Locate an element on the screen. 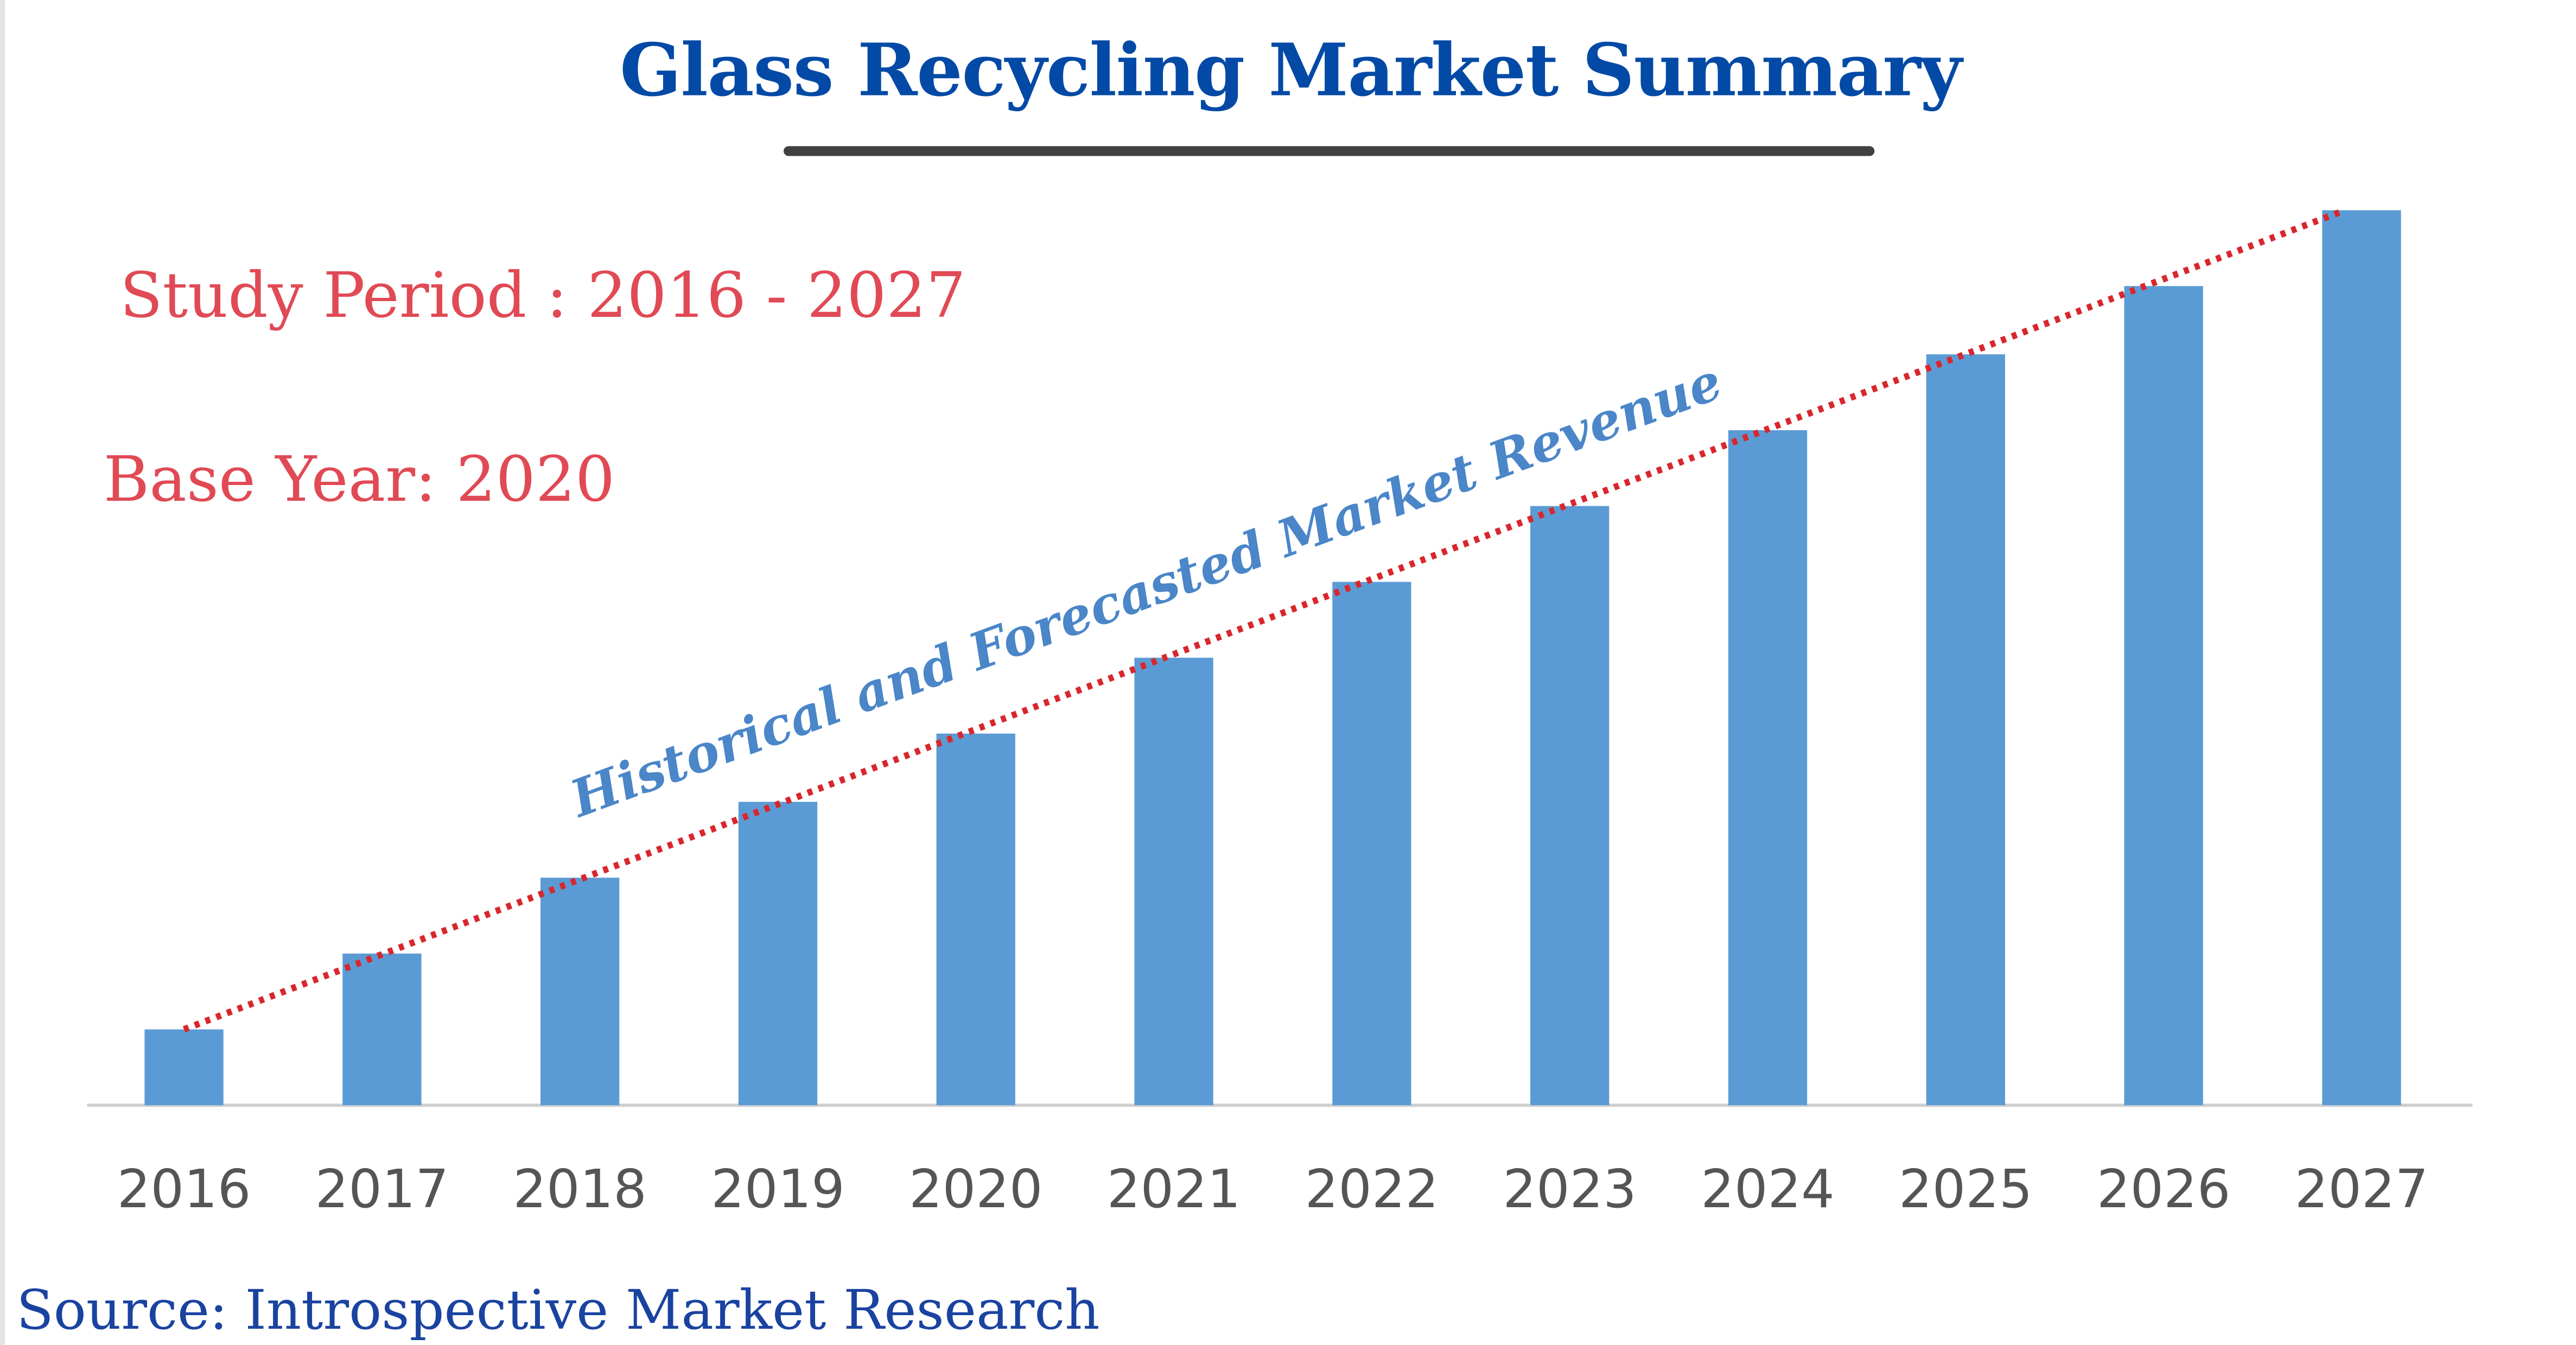 This screenshot has width=2576, height=1345. bar-2022 is located at coordinates (1371, 844).